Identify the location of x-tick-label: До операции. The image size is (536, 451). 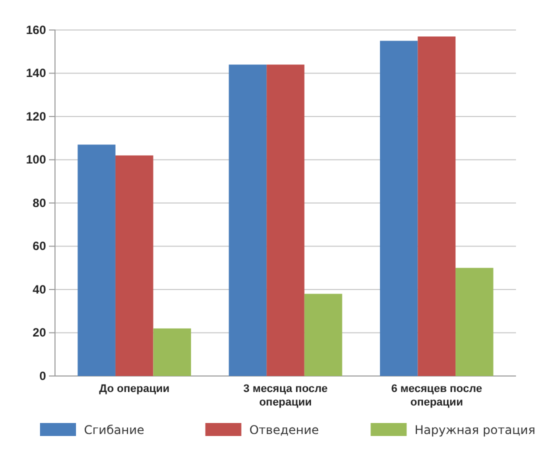
(134, 389).